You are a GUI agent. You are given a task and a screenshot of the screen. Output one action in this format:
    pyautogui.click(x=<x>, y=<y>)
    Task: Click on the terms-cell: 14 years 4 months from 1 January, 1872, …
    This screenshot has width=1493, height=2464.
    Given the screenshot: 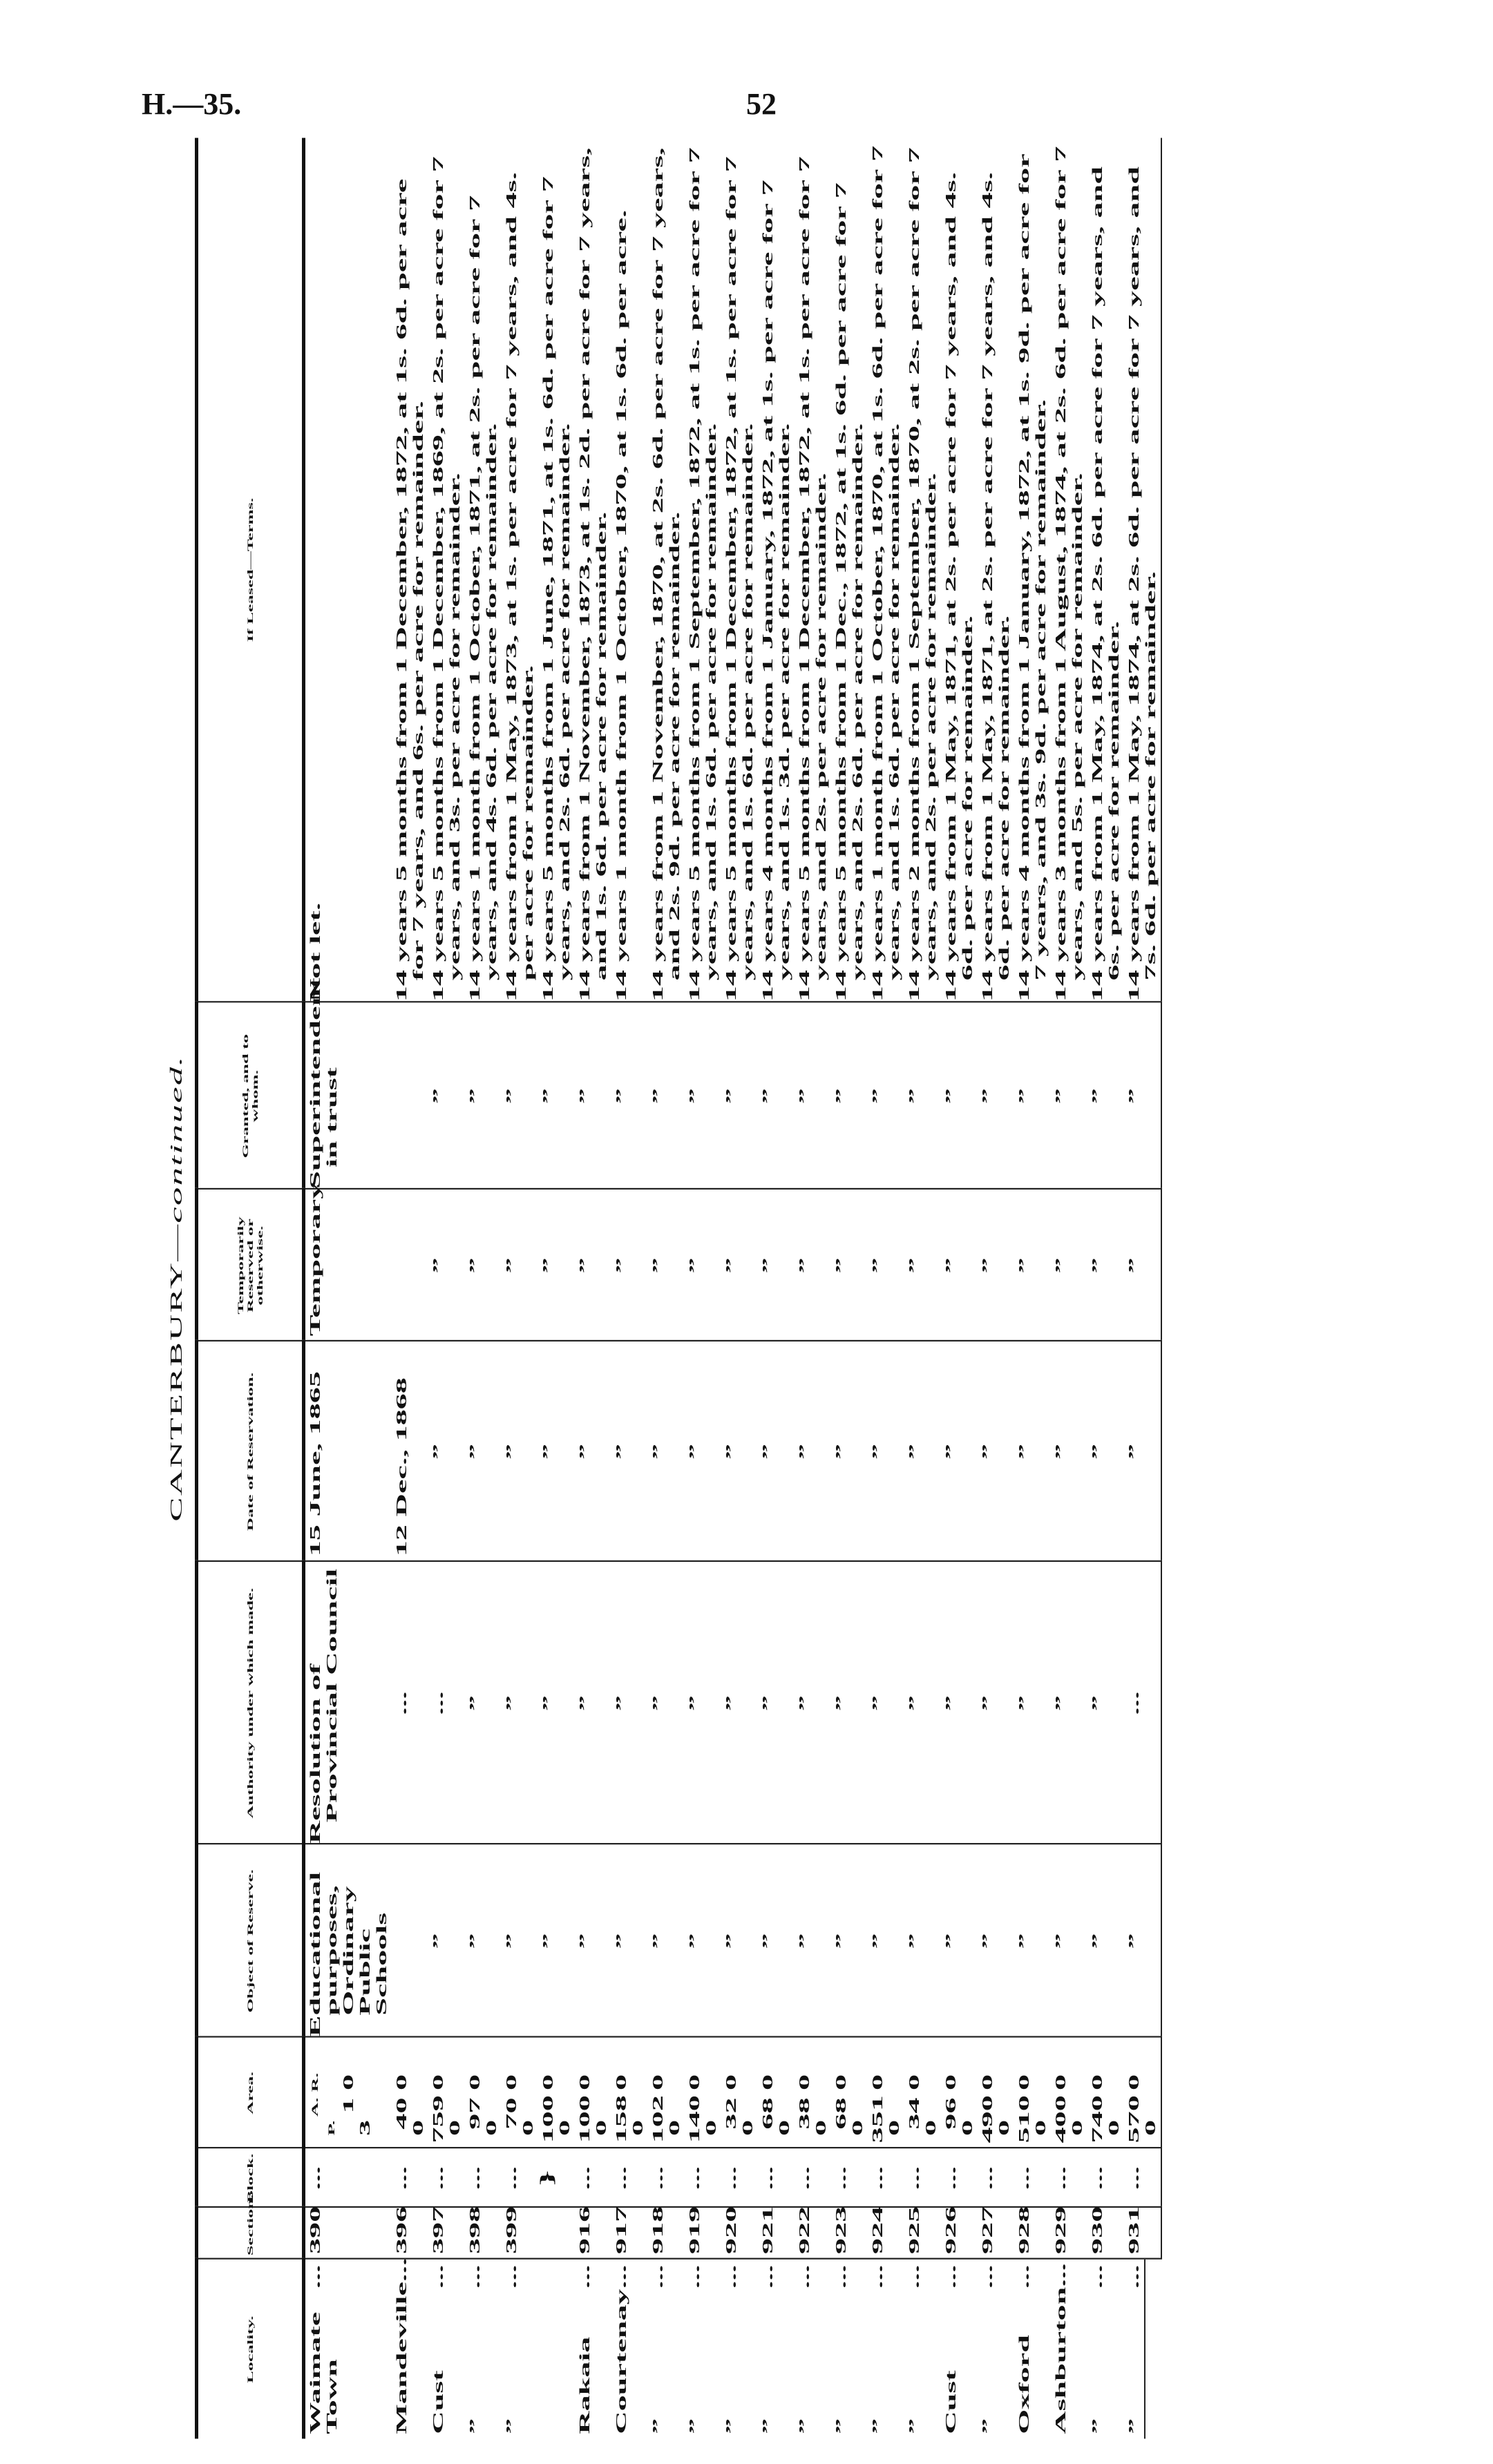 What is the action you would take?
    pyautogui.click(x=1032, y=570)
    